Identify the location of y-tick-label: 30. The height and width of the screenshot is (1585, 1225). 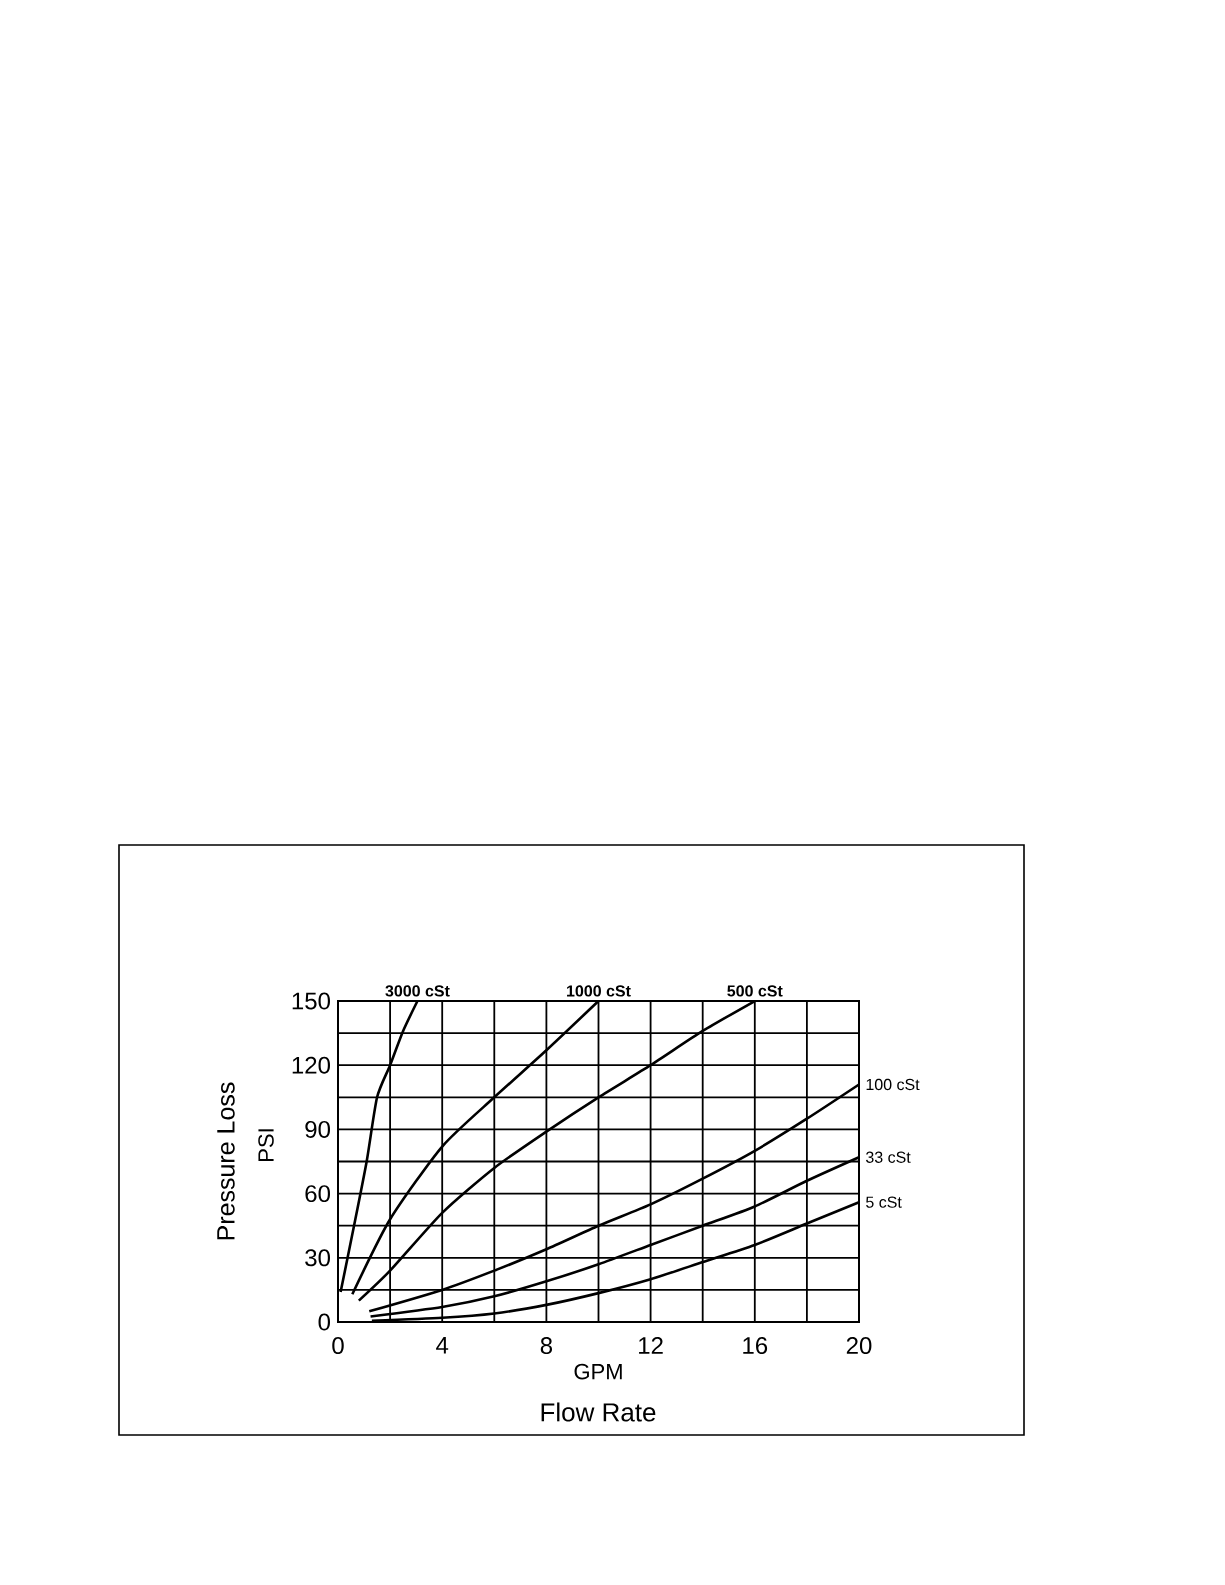
(317, 1258).